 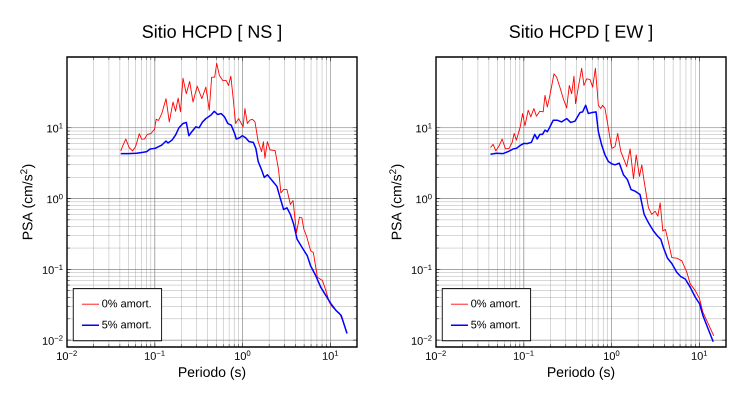 I want to click on chart-title: Sitio HCPD [ EW ], so click(x=581, y=33).